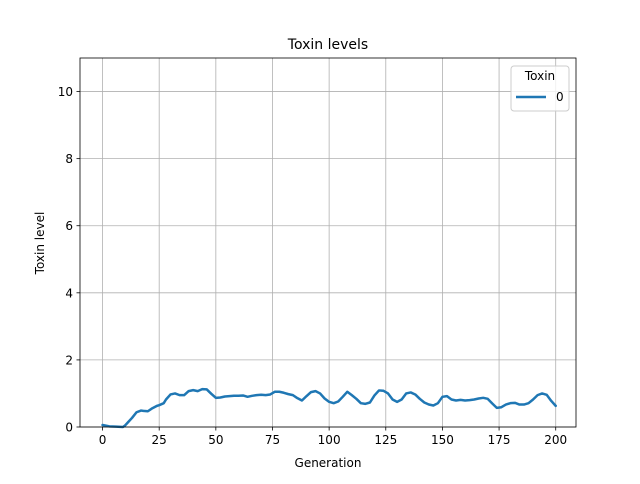 This screenshot has height=484, width=640. I want to click on x-axis: 0 25 50 75 100 125 150 175 200, so click(333, 437).